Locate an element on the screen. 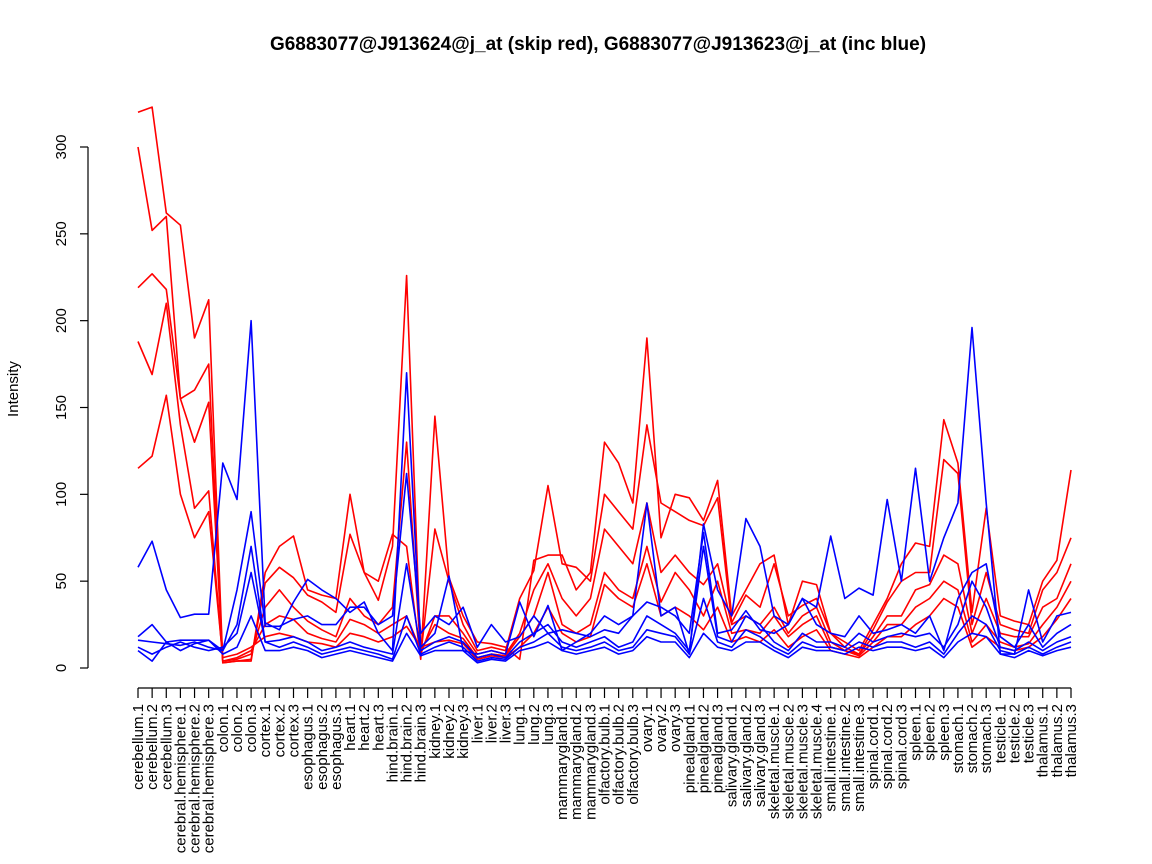 The height and width of the screenshot is (864, 1152). x-tick-label: cerebellum.3 is located at coordinates (166, 747).